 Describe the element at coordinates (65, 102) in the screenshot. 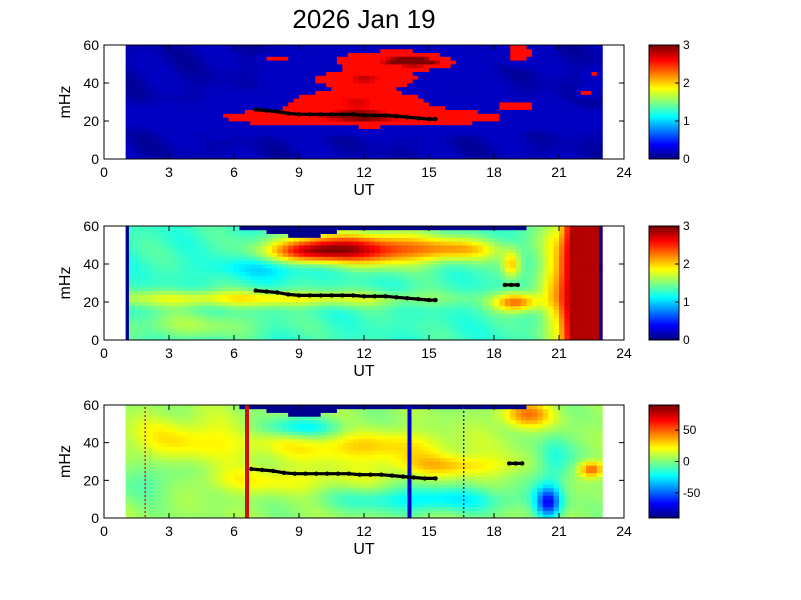

I see `y-axis-label: mHz` at that location.